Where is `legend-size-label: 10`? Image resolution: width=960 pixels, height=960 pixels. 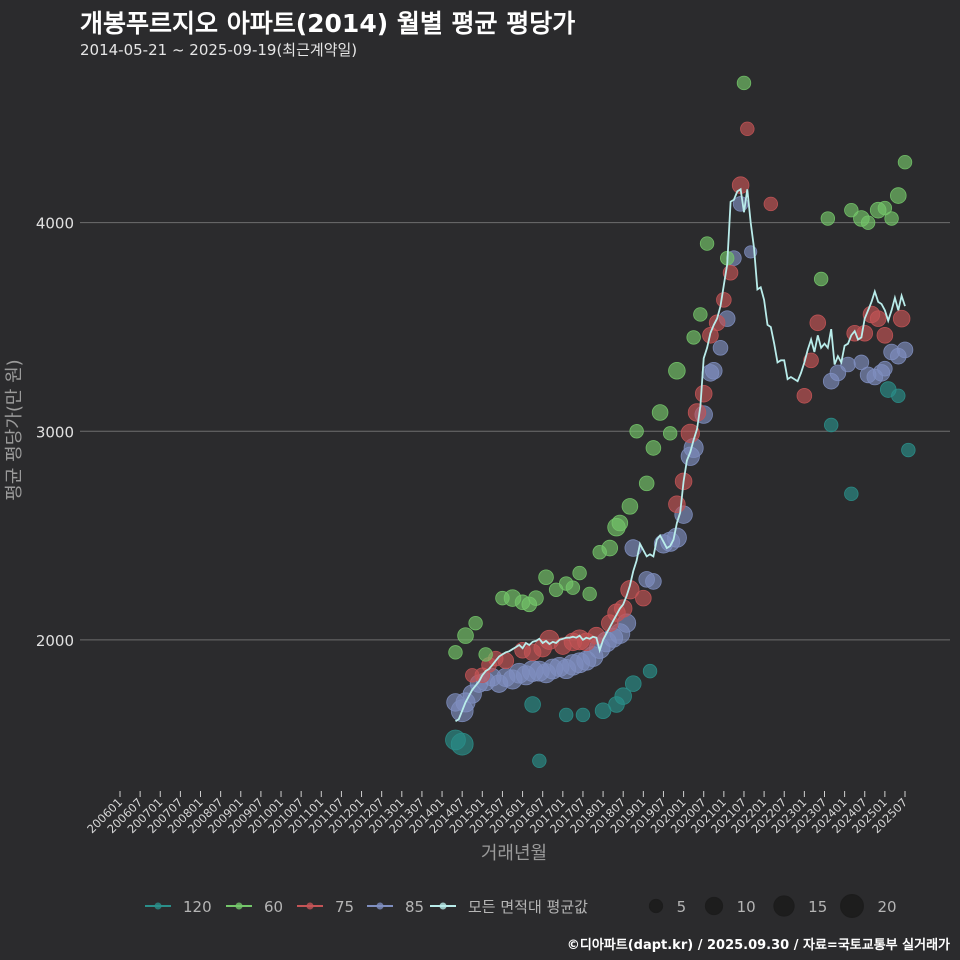
legend-size-label: 10 is located at coordinates (746, 907).